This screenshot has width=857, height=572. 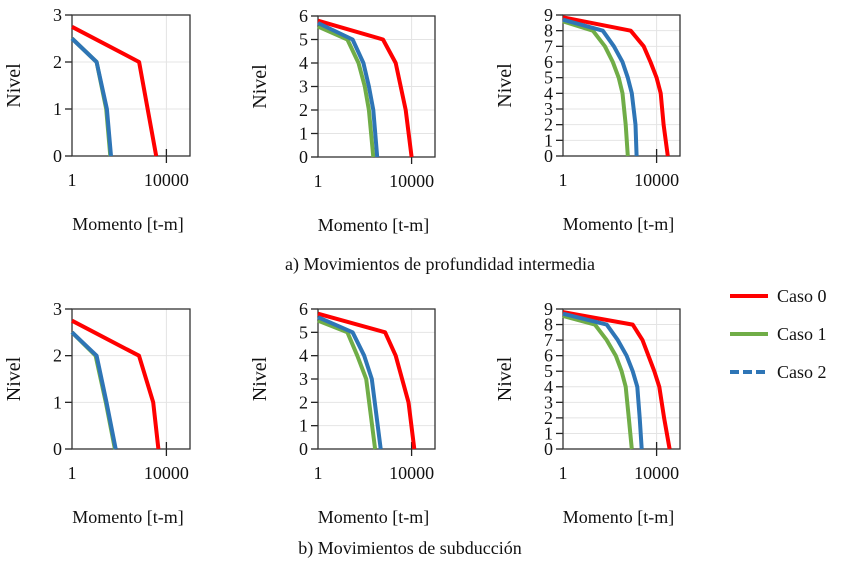 I want to click on caption-a: a) Movimientos de profundidad intermedia, so click(x=440, y=264).